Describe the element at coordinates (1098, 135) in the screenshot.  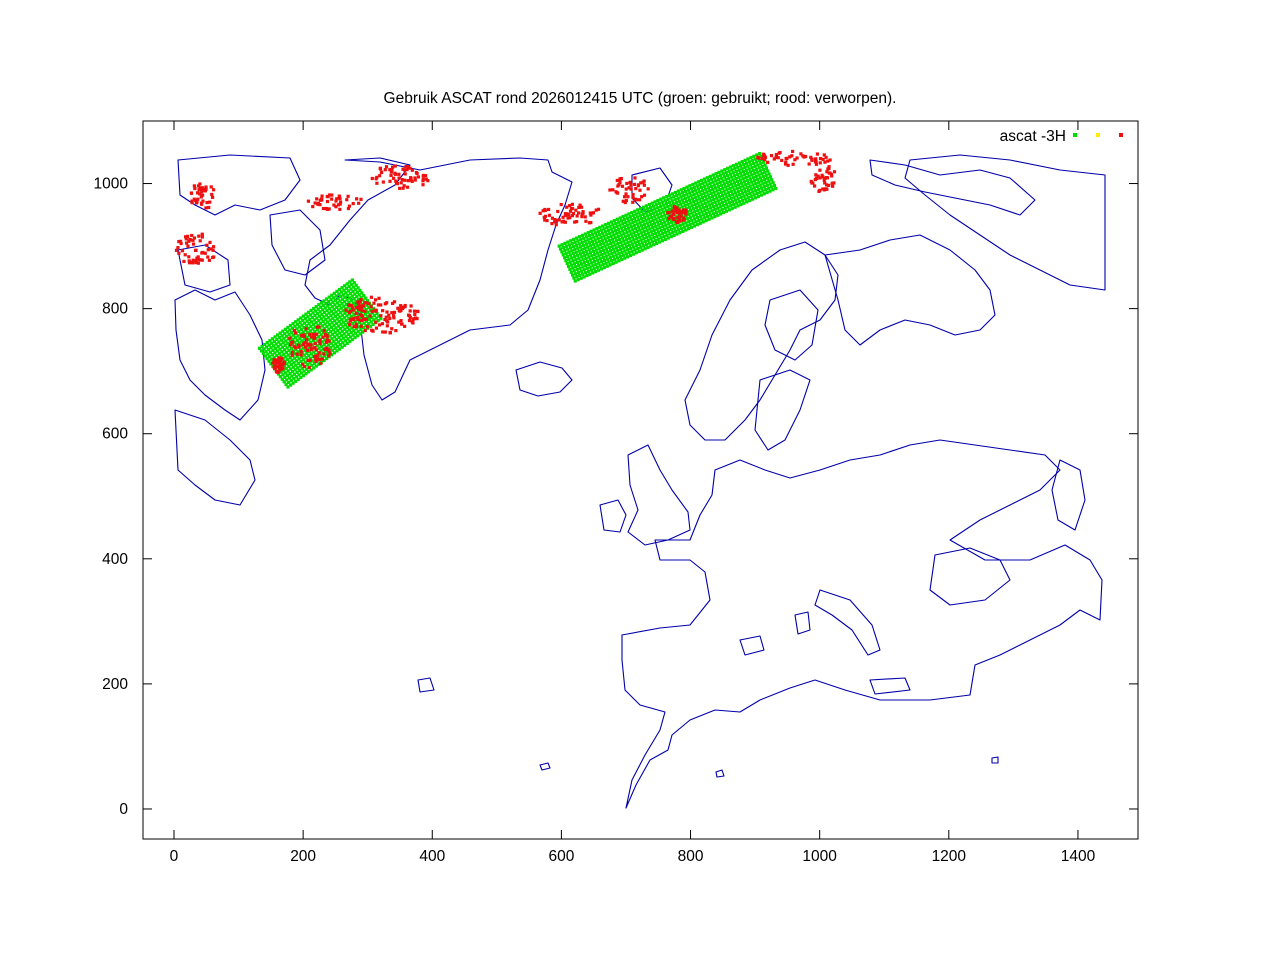
I see `legend-marker-questionable` at that location.